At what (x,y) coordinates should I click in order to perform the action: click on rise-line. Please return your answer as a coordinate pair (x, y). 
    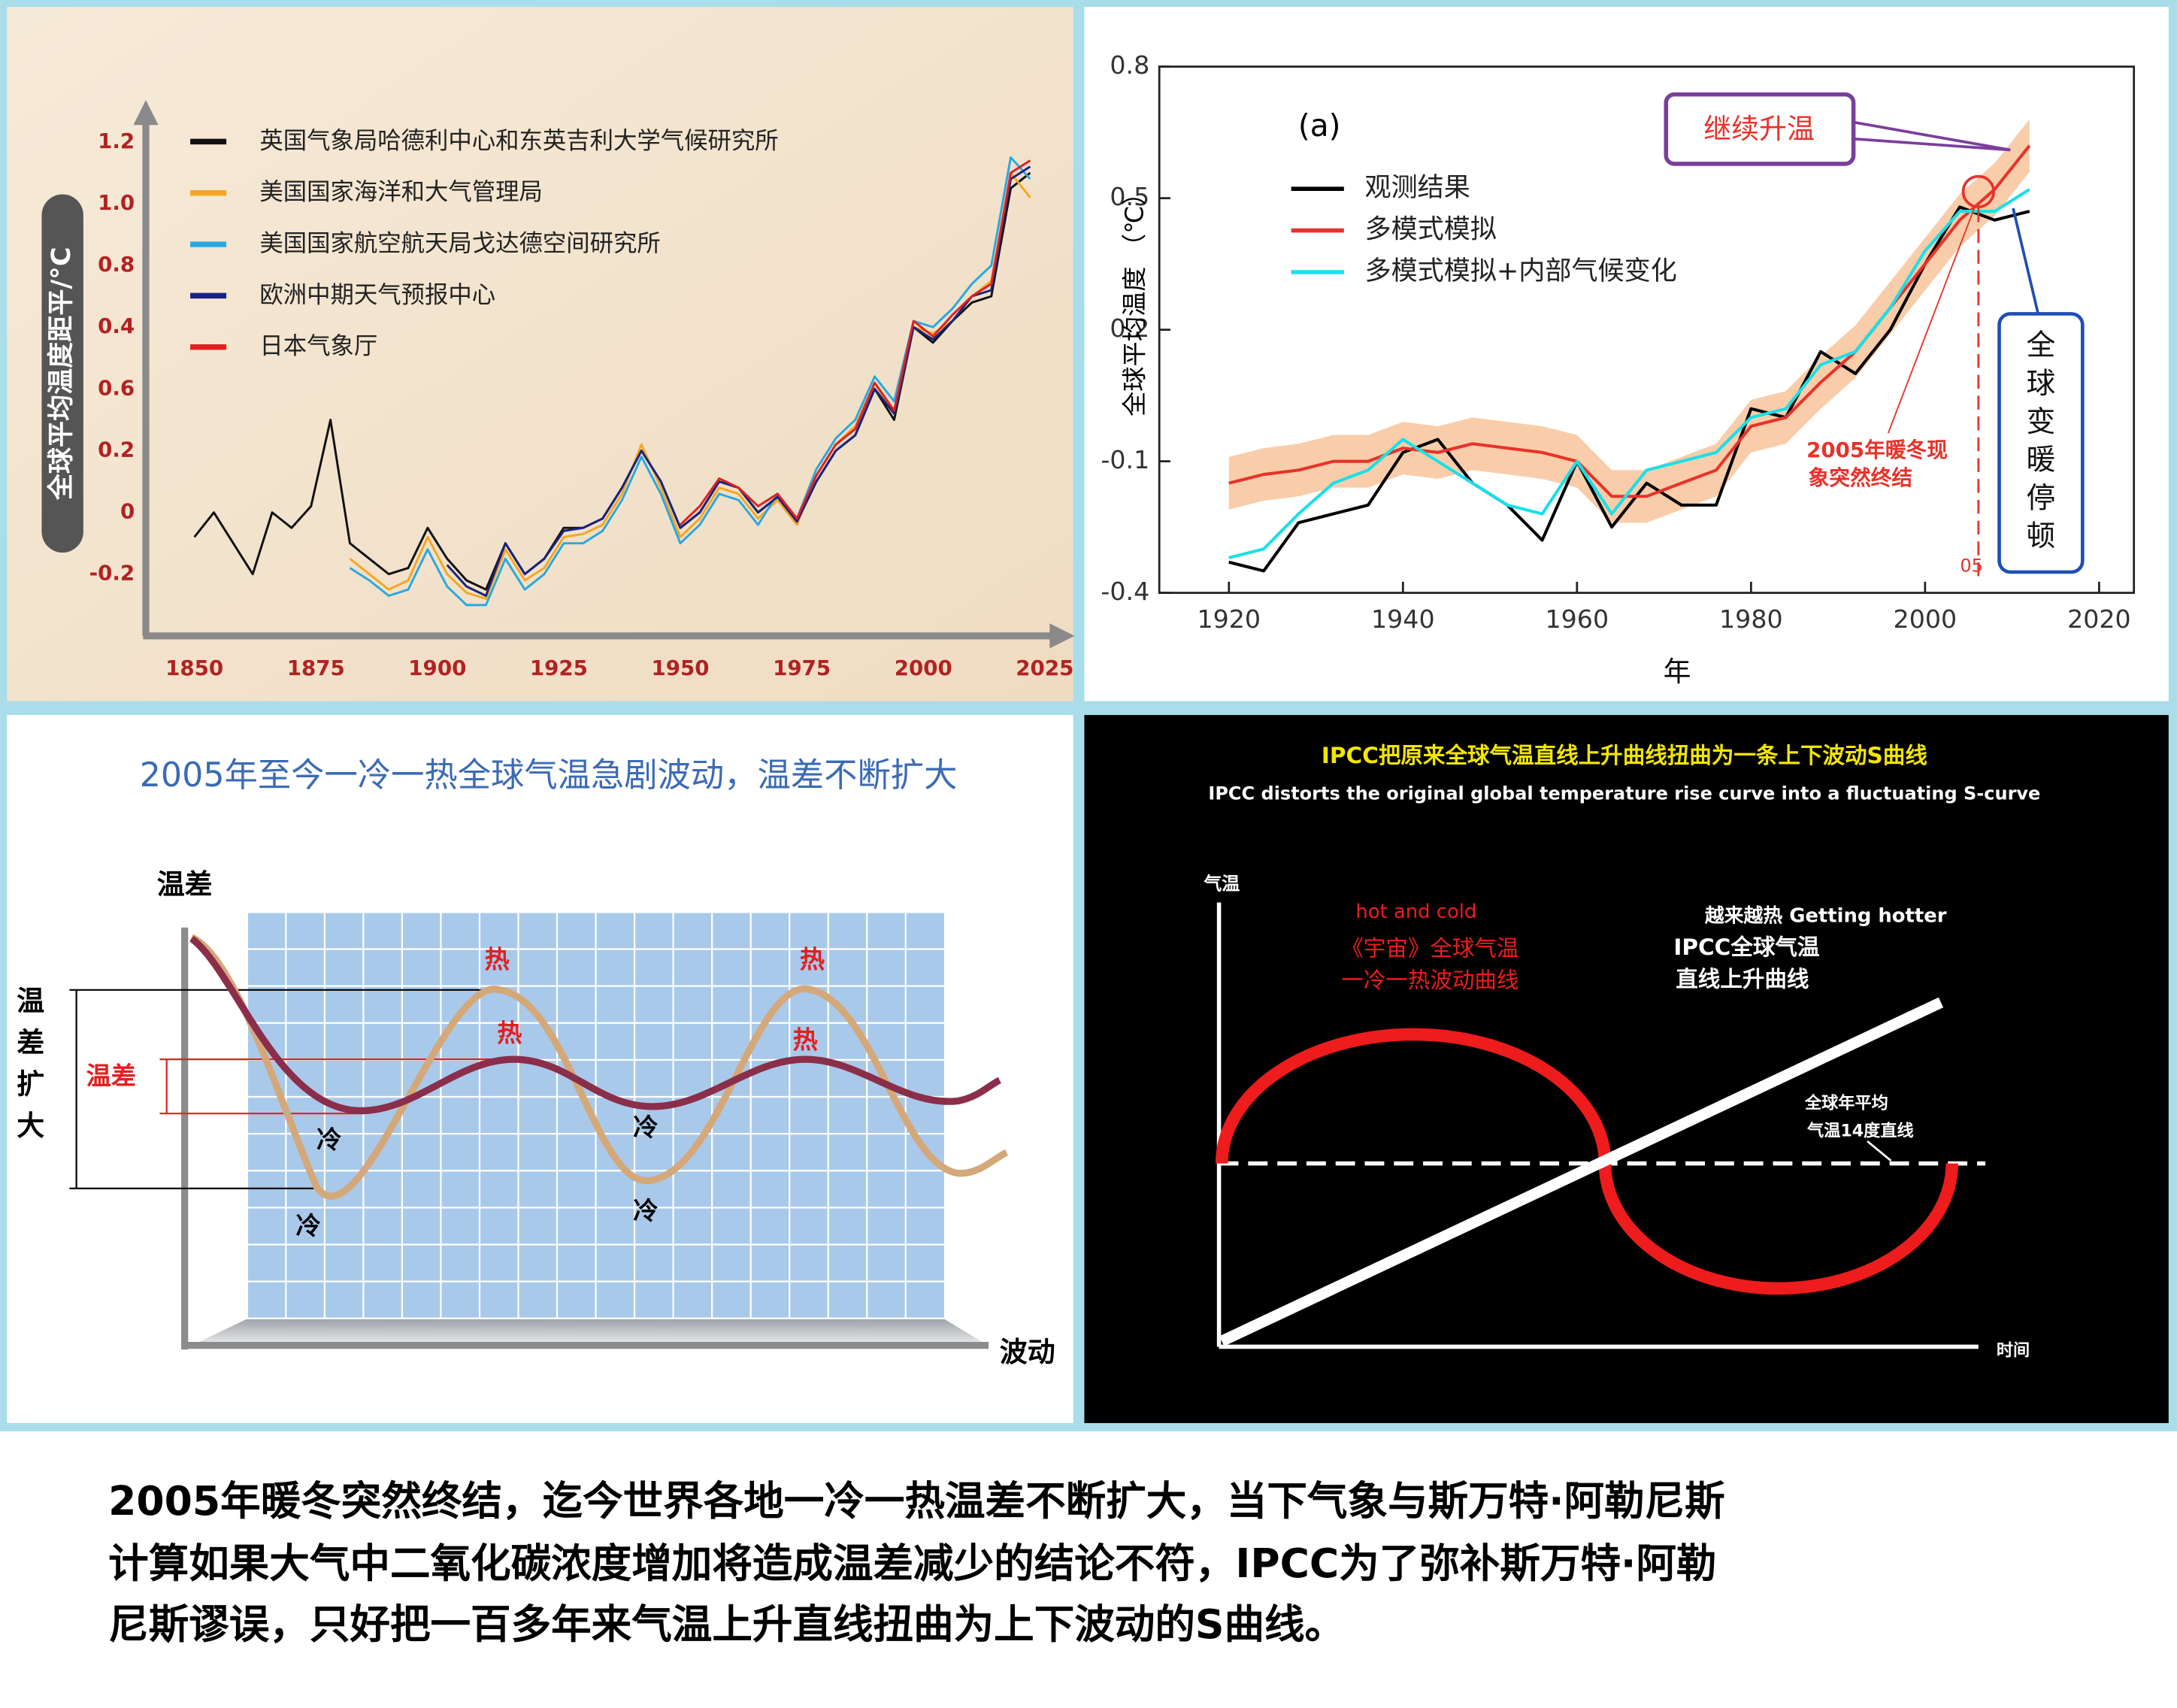
    Looking at the image, I should click on (1581, 1171).